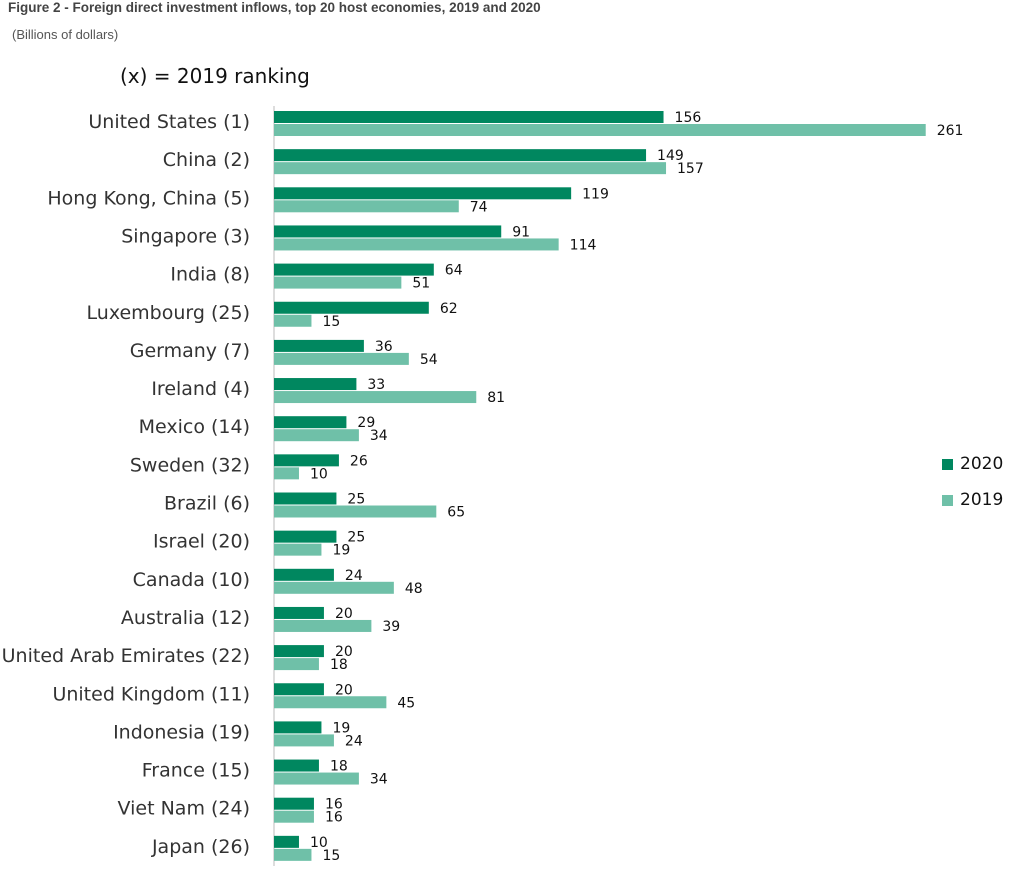  What do you see at coordinates (194, 427) in the screenshot?
I see `category-label-mexico-14: Mexico (14)` at bounding box center [194, 427].